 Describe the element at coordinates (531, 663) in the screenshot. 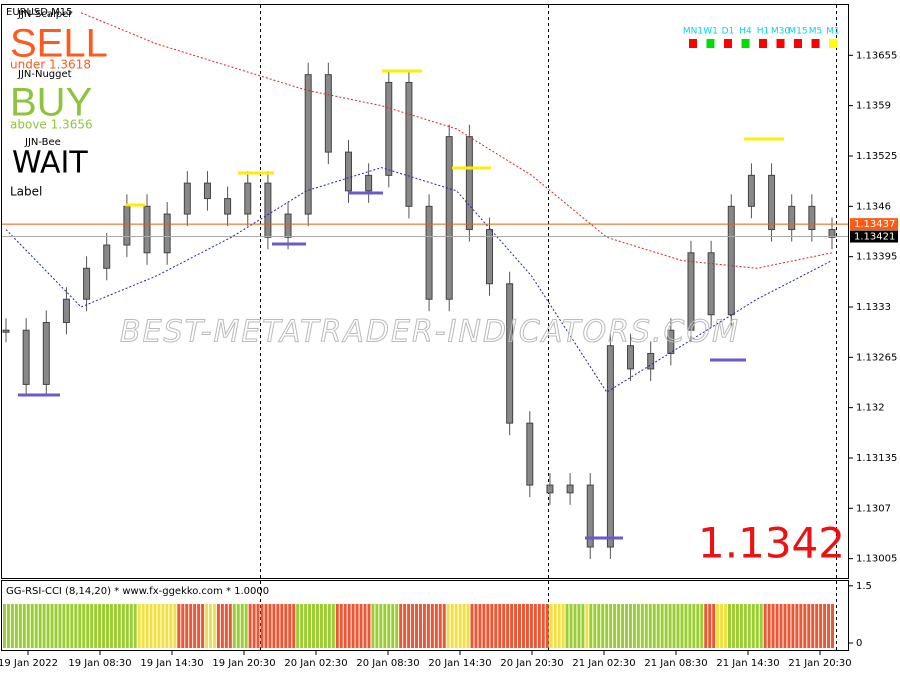

I see `time-label: 20 Jan 20:30` at that location.